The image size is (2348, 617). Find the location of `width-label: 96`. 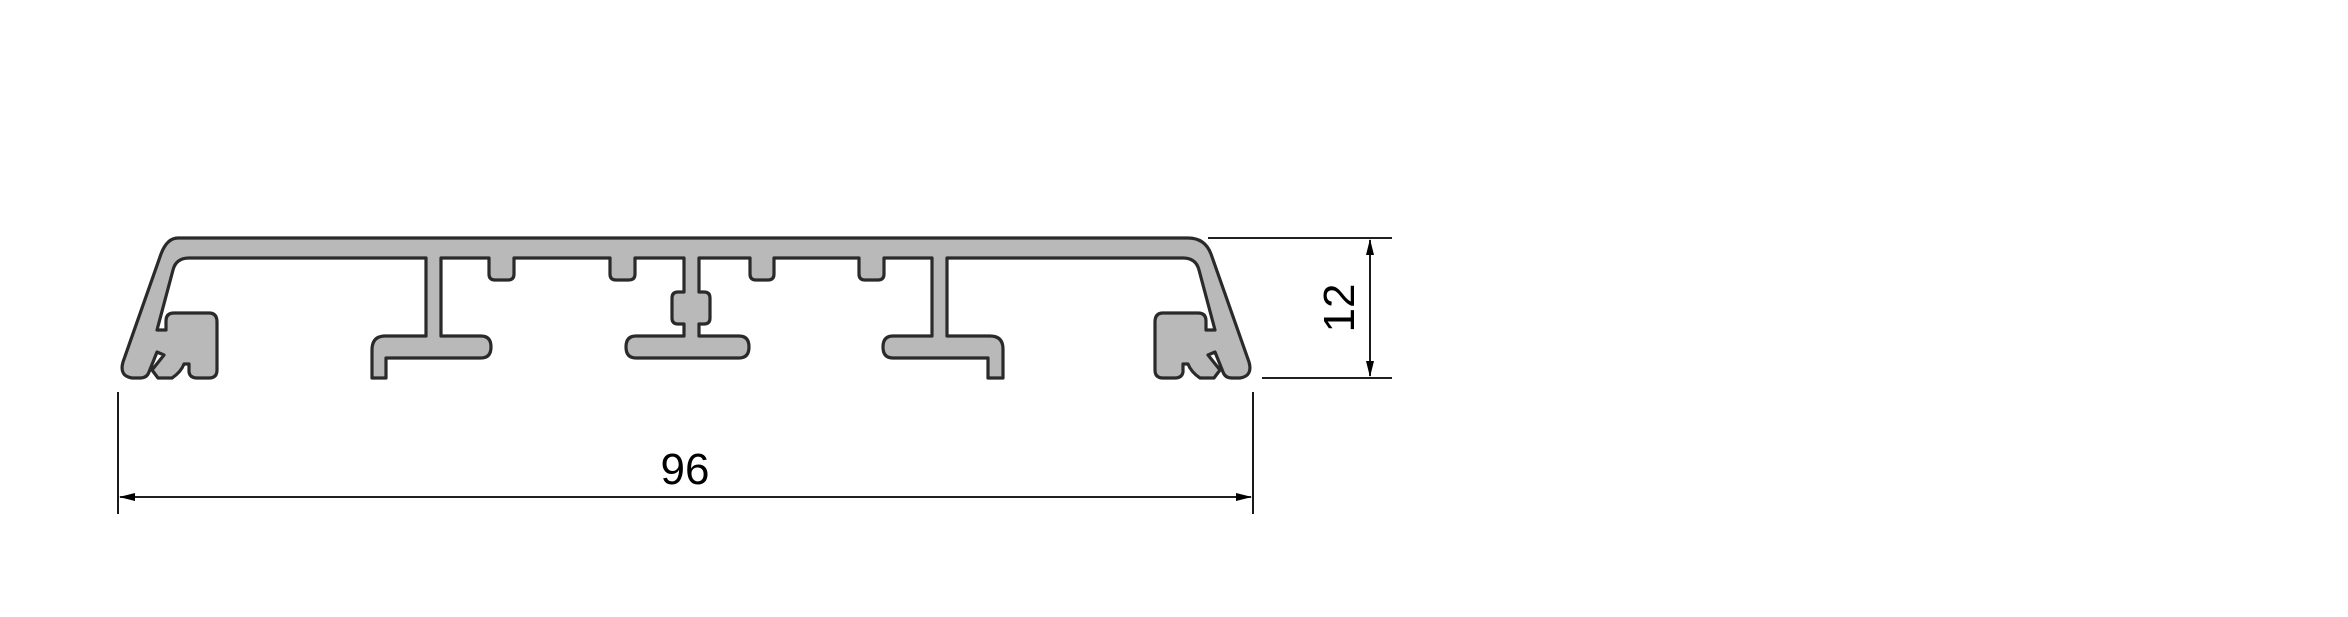

width-label: 96 is located at coordinates (685, 469).